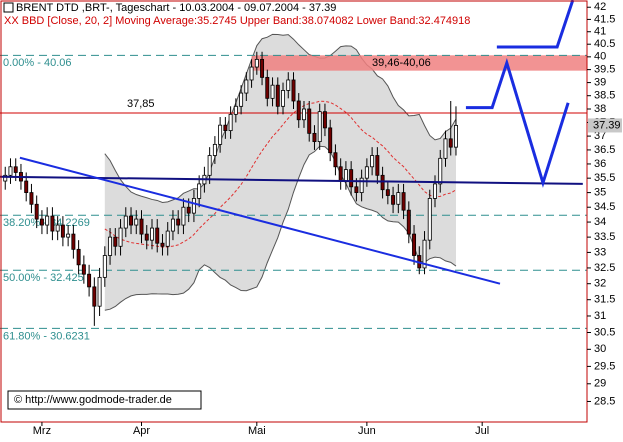 This screenshot has width=623, height=442. I want to click on fib-label: 61.80% - 30.6231, so click(46, 336).